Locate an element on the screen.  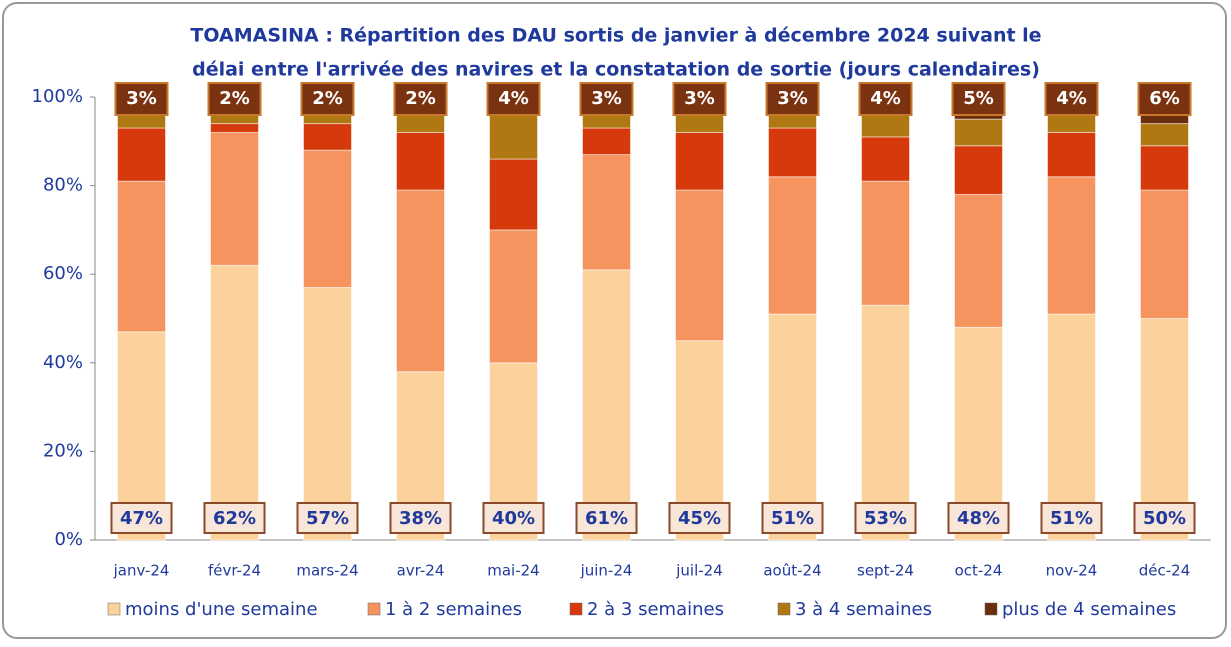
legend-label: plus de 4 semaines is located at coordinates (1089, 609).